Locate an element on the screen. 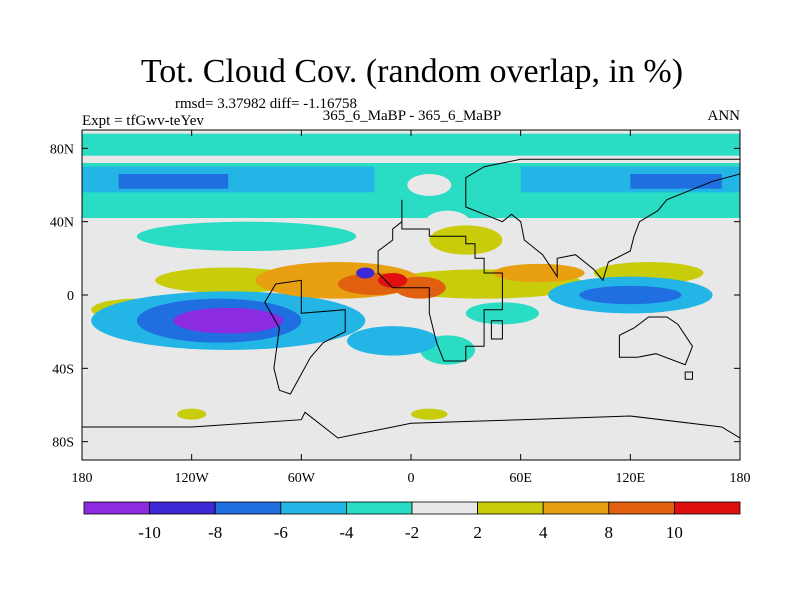 The height and width of the screenshot is (600, 800). y-tick-label: 80S is located at coordinates (63, 443).